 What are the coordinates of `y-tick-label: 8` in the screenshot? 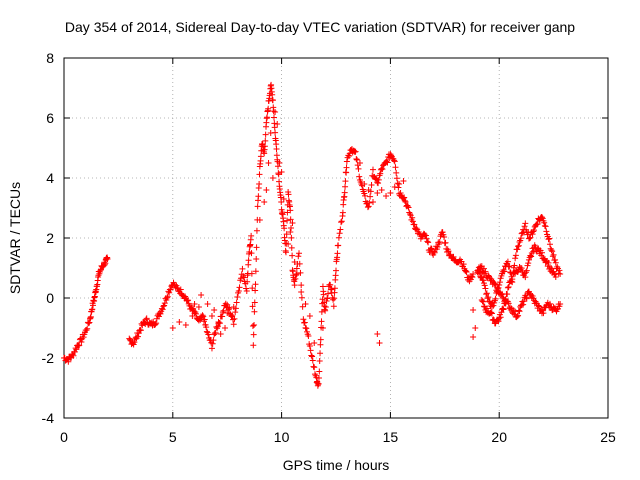 It's located at (50, 58).